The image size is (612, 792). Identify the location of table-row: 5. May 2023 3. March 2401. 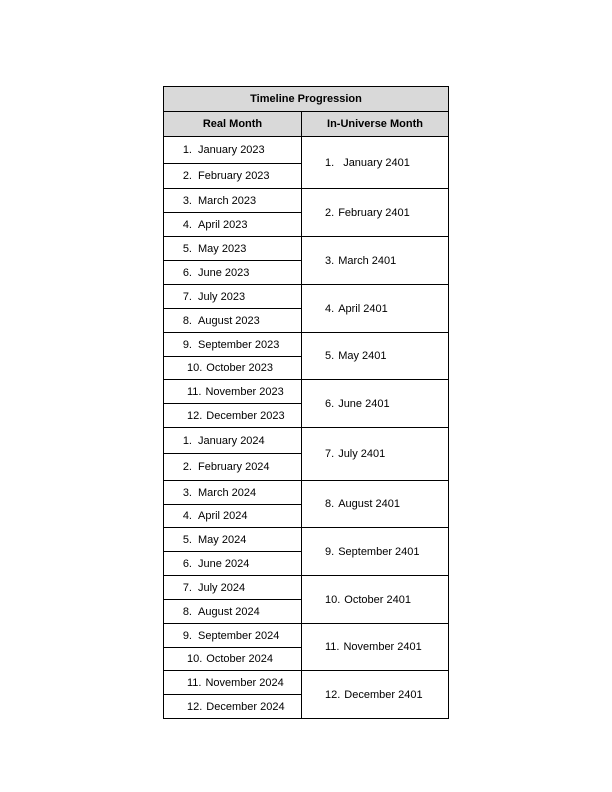
(306, 260).